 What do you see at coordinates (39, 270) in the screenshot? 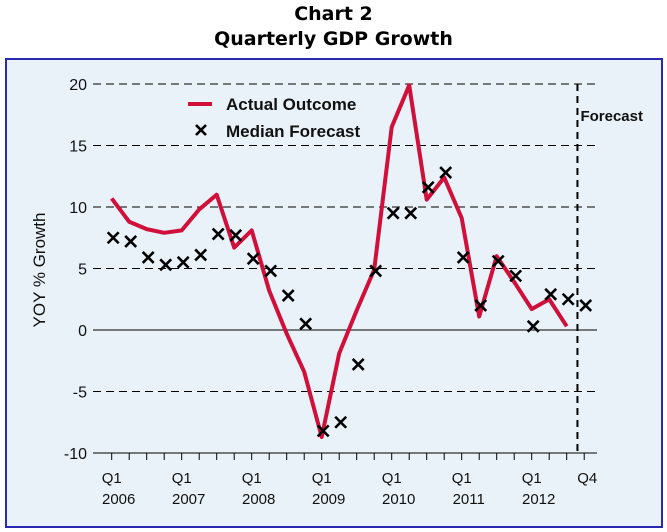
I see `y-axis-label: YOY % Growth` at bounding box center [39, 270].